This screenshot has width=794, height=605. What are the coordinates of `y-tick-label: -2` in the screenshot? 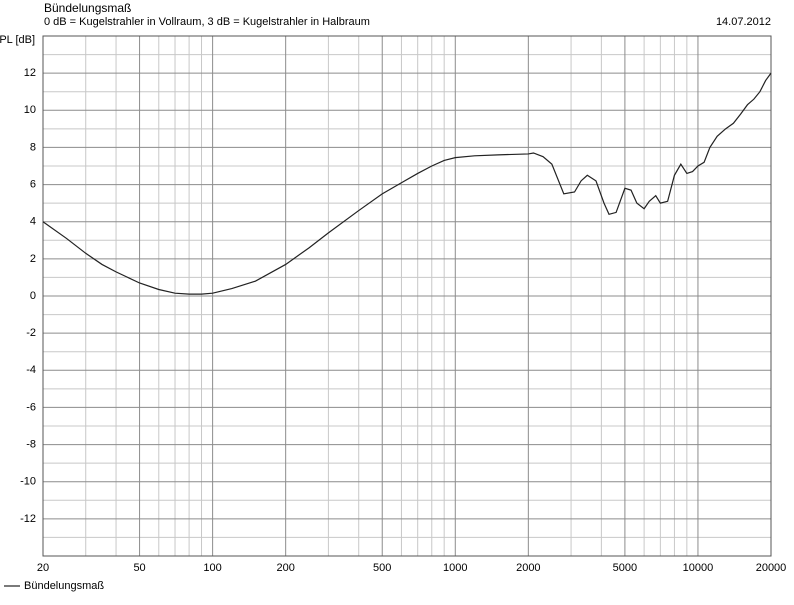 It's located at (31, 333).